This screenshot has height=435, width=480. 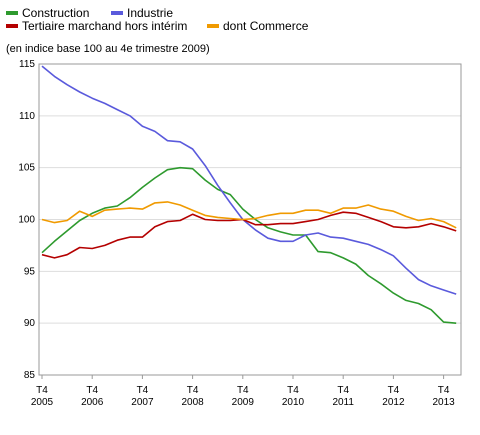 What do you see at coordinates (343, 402) in the screenshot?
I see `x-tick-label-year-2011: 2011` at bounding box center [343, 402].